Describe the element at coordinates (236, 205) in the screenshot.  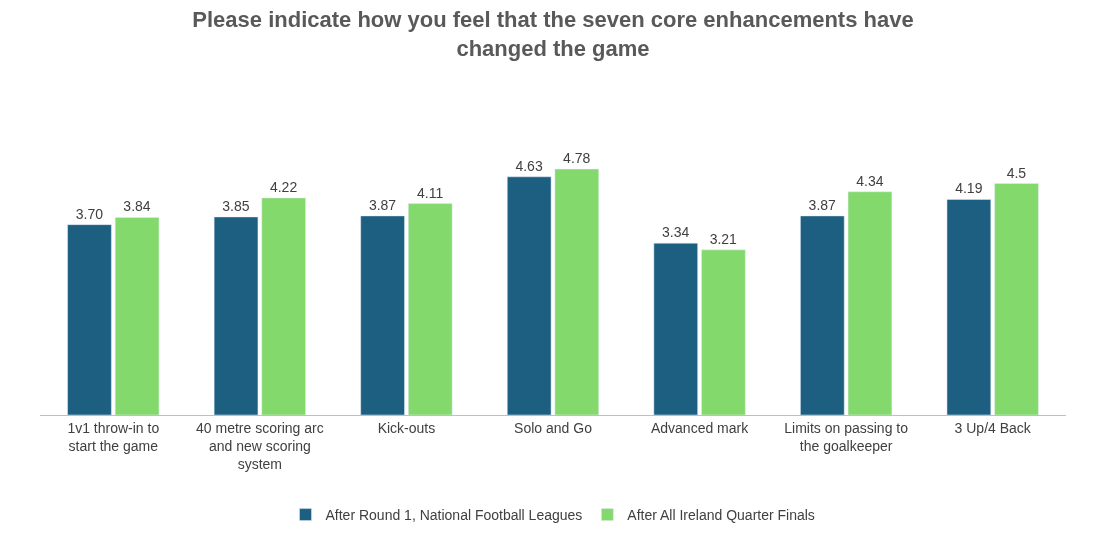
I see `data-label: 3.85` at that location.